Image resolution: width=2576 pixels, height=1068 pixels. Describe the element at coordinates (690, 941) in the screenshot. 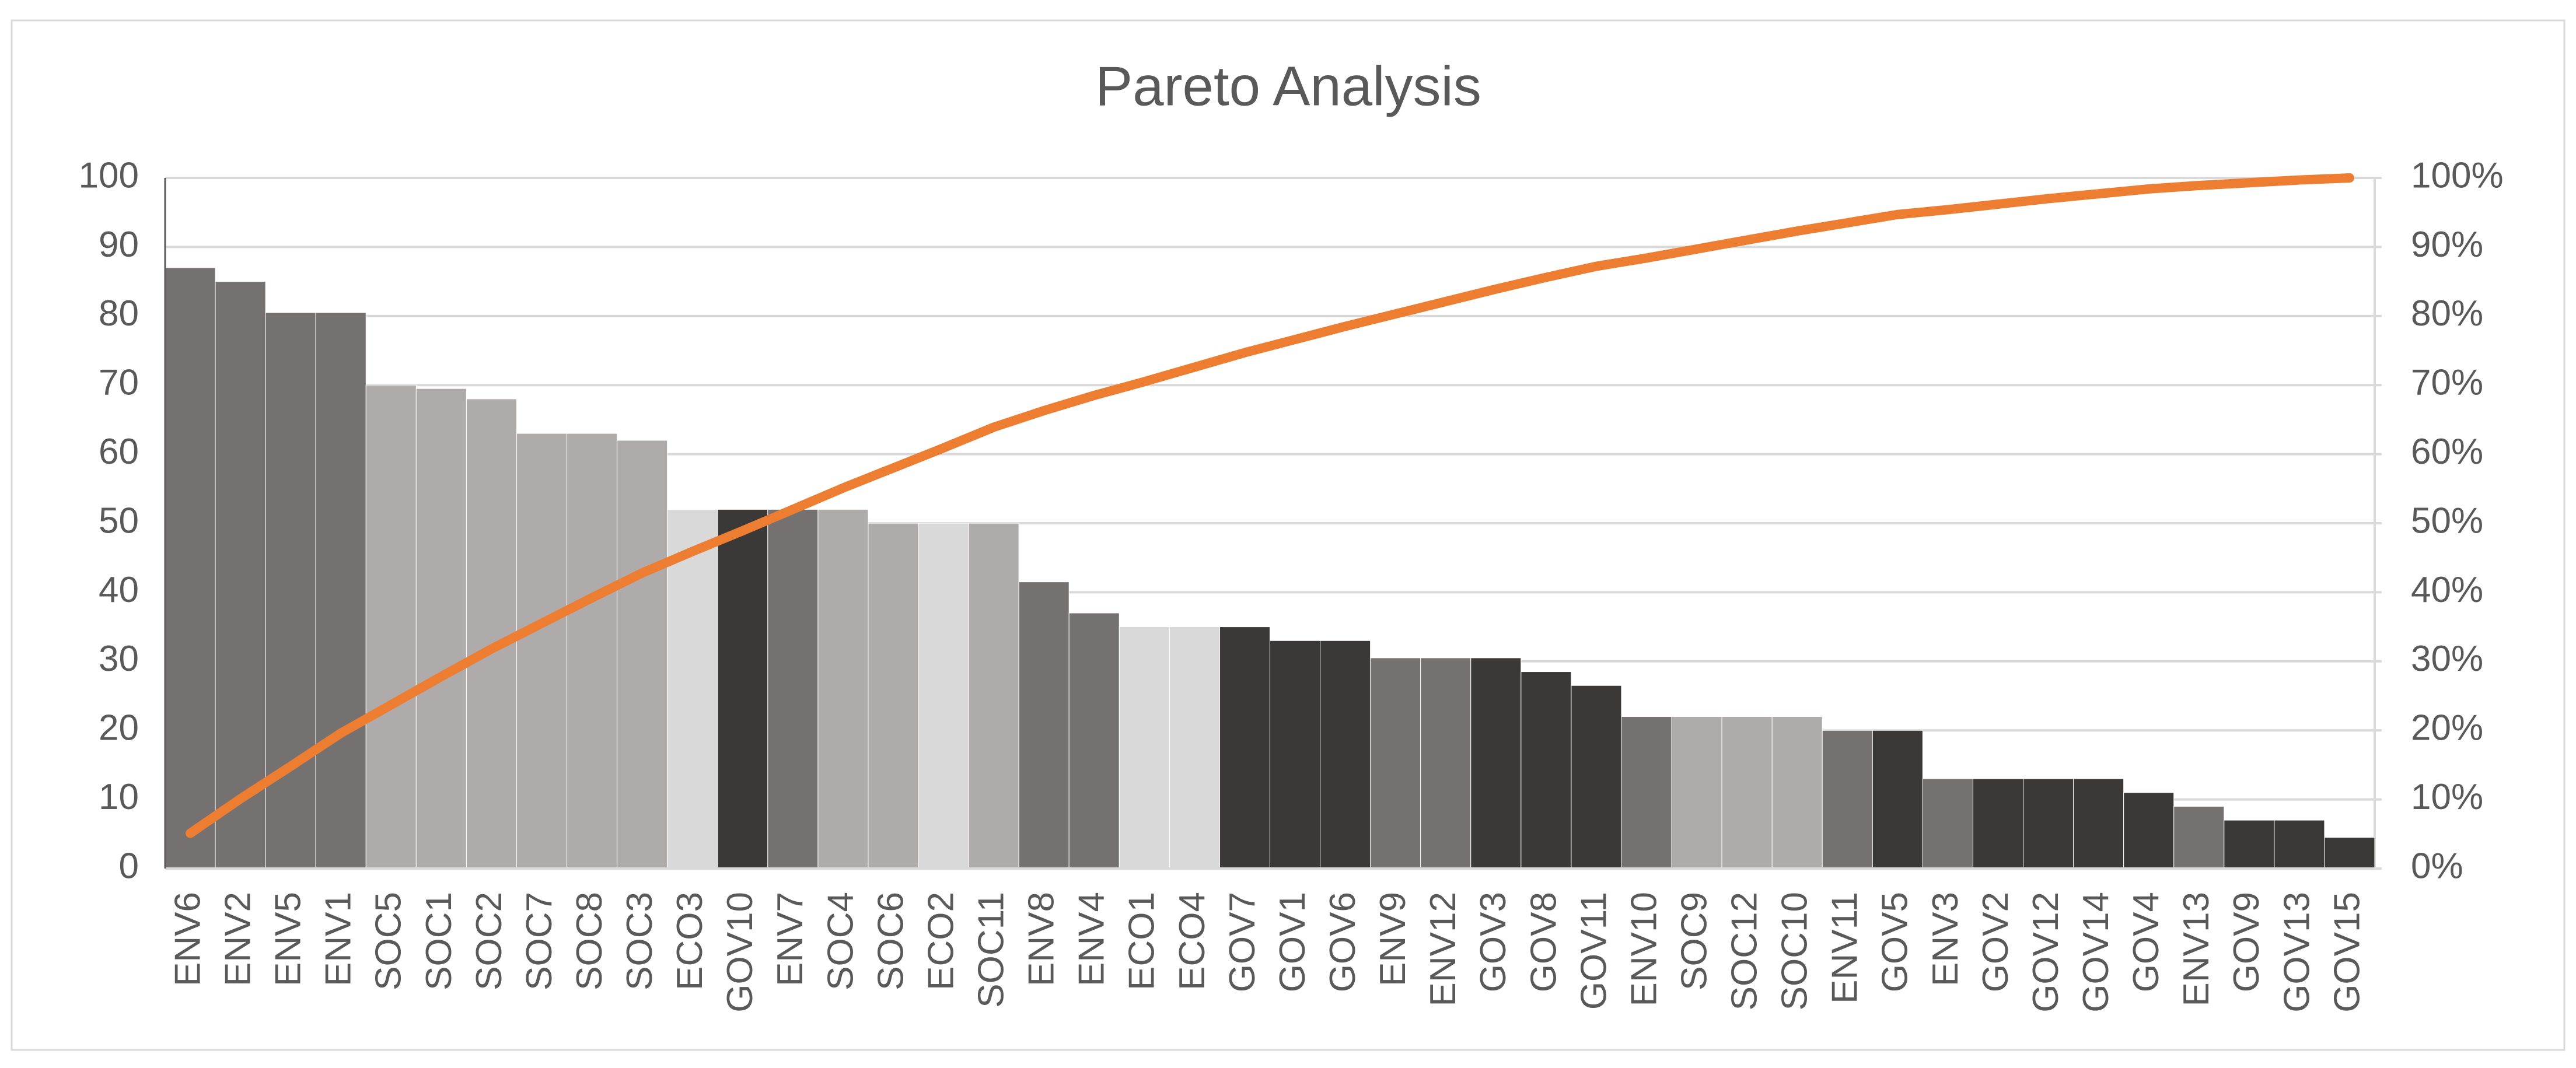

I see `x-tick-label: ECO3` at that location.